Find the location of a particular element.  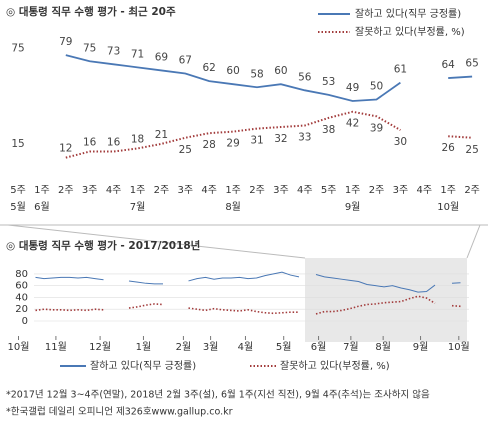

y-tick-label: 80 is located at coordinates (21, 274).